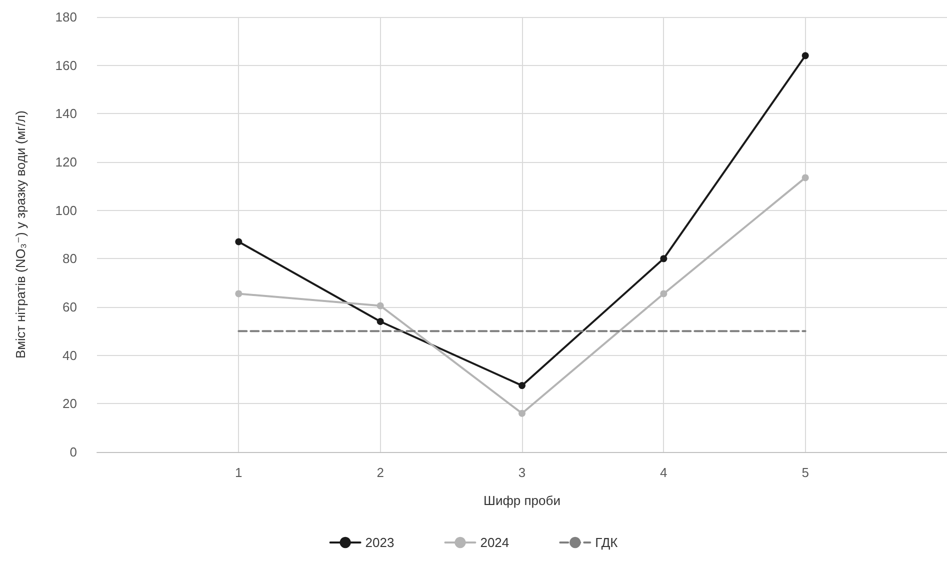 Image resolution: width=947 pixels, height=564 pixels. What do you see at coordinates (69, 404) in the screenshot?
I see `y-tick-label: 20` at bounding box center [69, 404].